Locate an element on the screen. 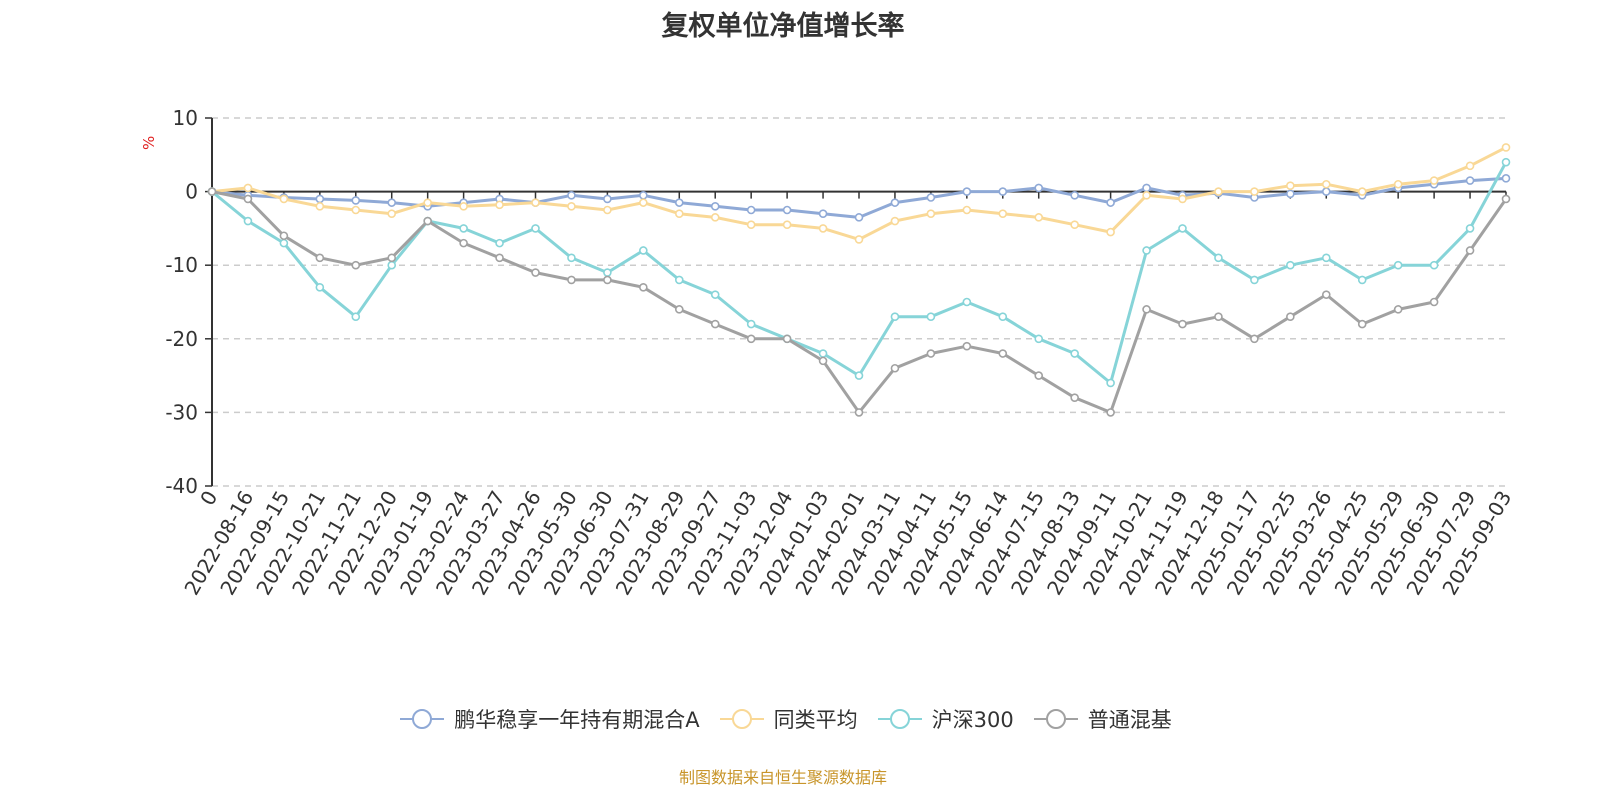 The image size is (1600, 800). y-tick-label: -20 is located at coordinates (181, 339).